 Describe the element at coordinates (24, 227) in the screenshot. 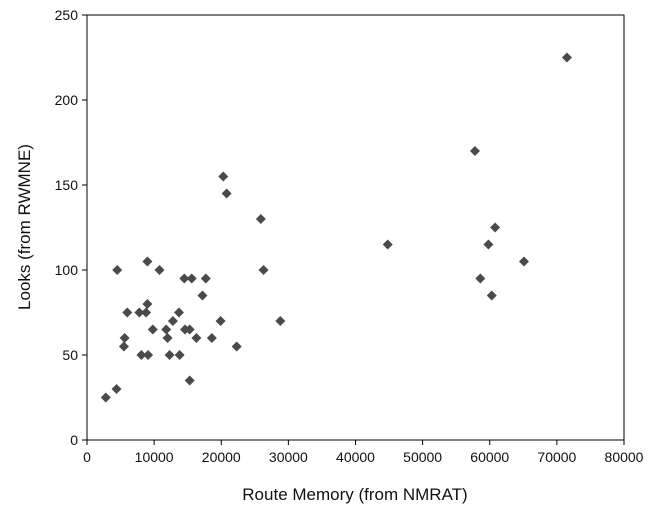

I see `y-axis-title: Looks (from RWMNE)` at that location.